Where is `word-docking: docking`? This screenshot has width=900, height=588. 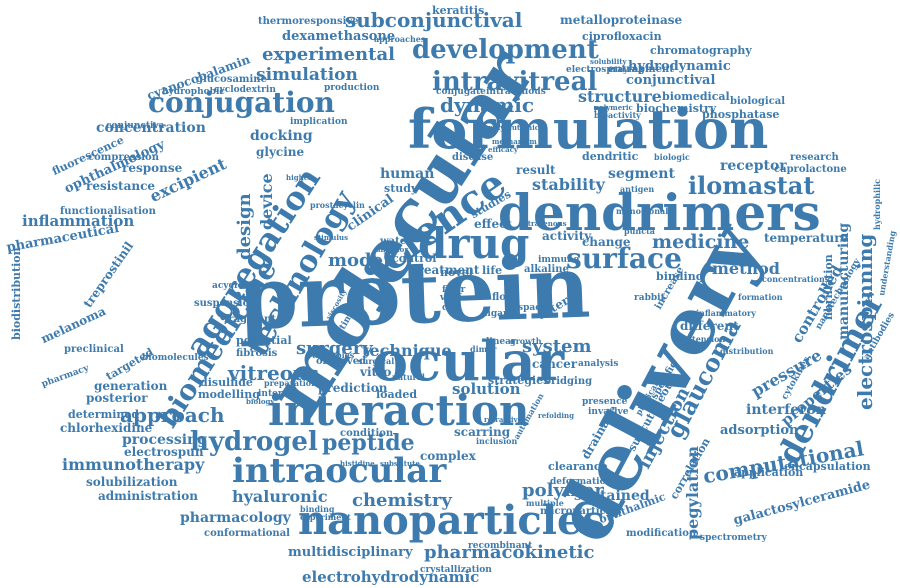
word-docking: docking is located at coordinates (281, 136).